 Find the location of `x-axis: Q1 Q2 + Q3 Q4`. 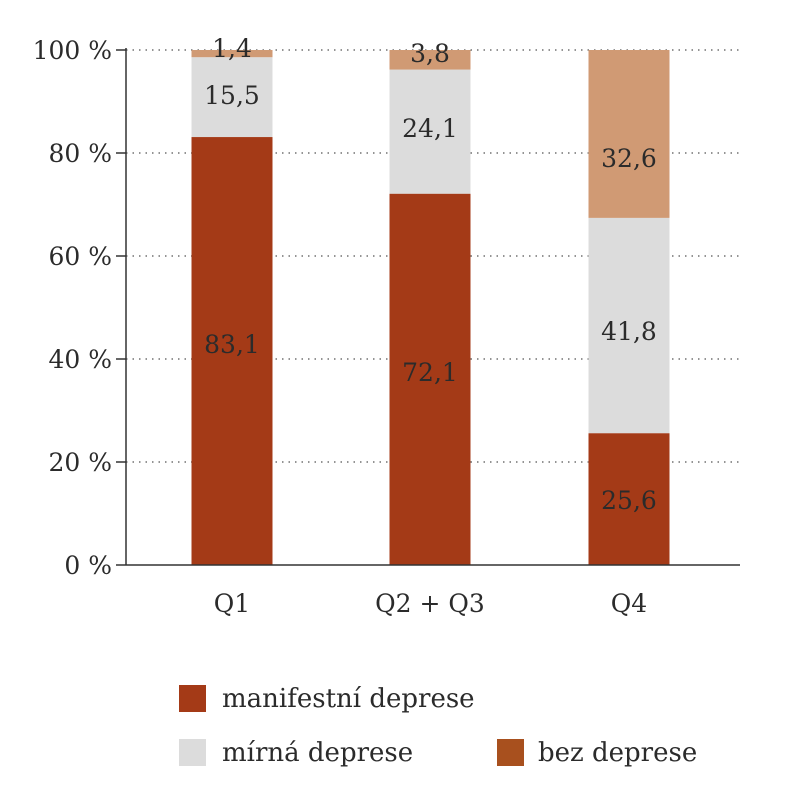

x-axis: Q1 Q2 + Q3 Q4 is located at coordinates (430, 603).